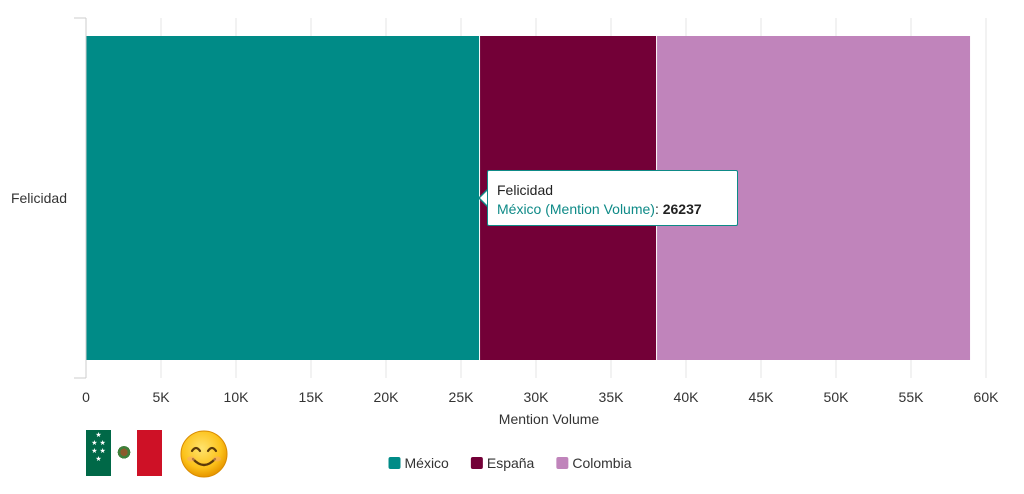  I want to click on x-tick-label: 40K, so click(687, 397).